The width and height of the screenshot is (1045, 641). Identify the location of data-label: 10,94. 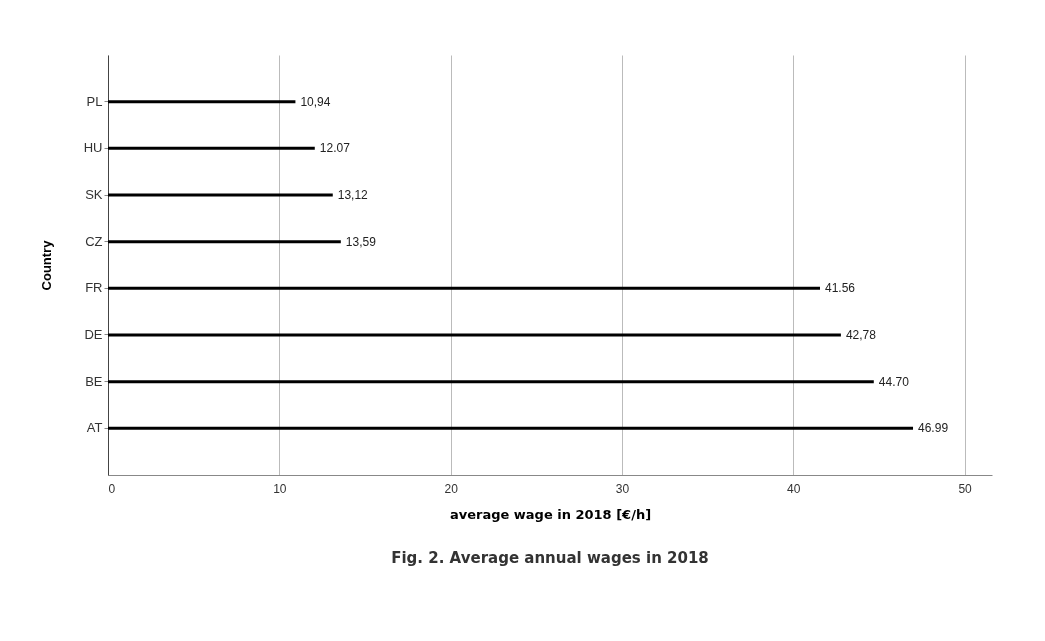
(315, 101).